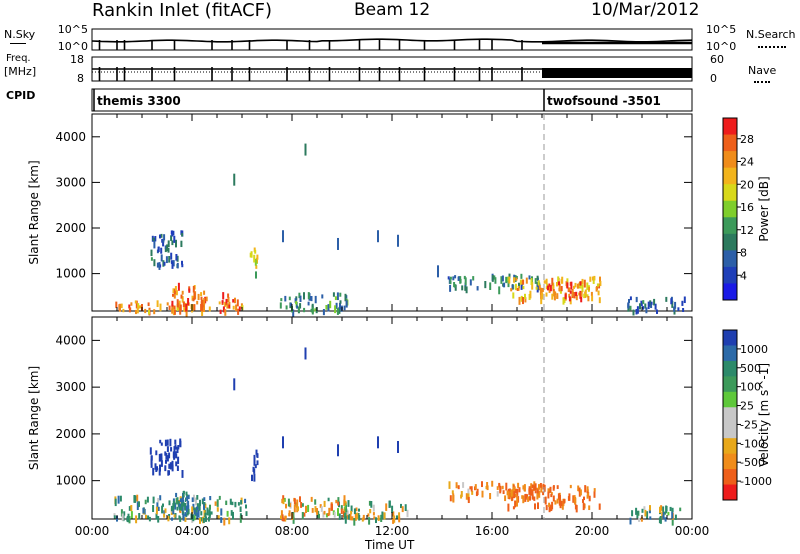 The width and height of the screenshot is (800, 554). Describe the element at coordinates (392, 531) in the screenshot. I see `x-tick-label: 12:00` at that location.